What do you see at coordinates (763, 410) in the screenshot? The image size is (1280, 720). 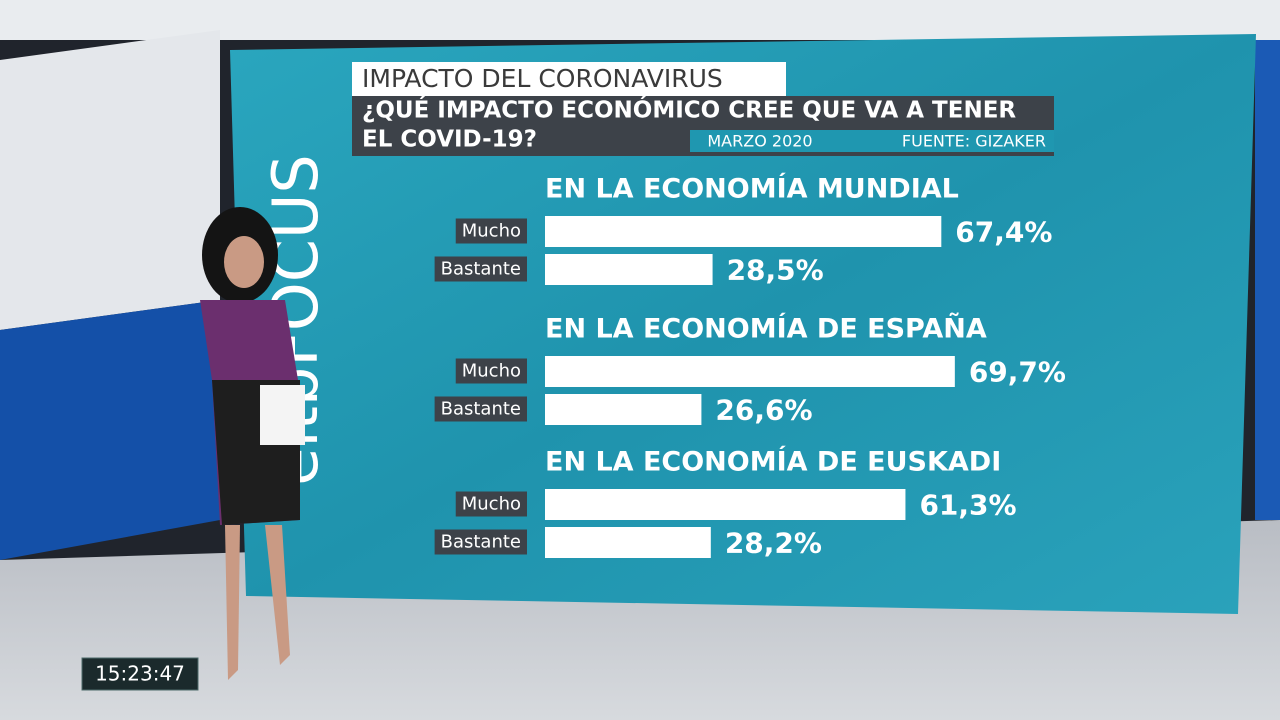 I see `value-label: 26,6%` at bounding box center [763, 410].